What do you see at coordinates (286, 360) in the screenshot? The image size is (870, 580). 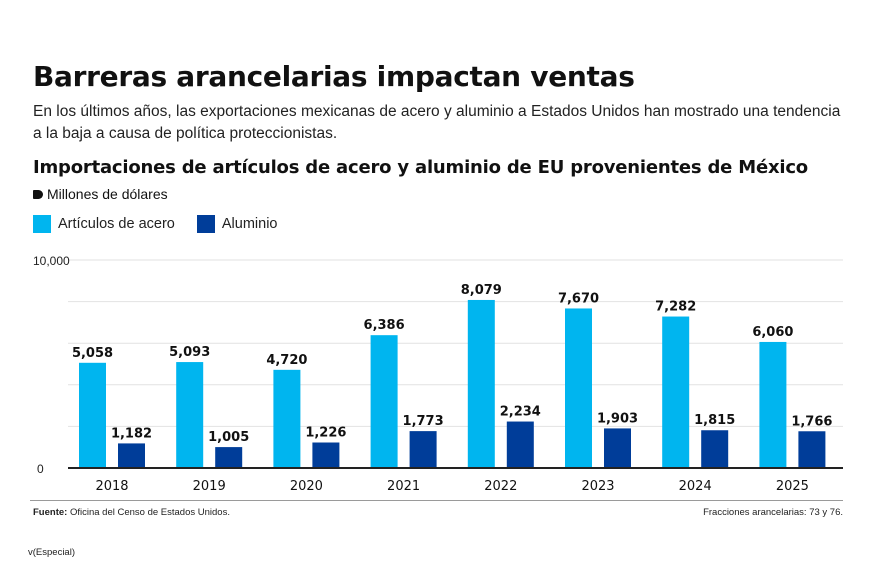 I see `data-label: 4,720` at bounding box center [286, 360].